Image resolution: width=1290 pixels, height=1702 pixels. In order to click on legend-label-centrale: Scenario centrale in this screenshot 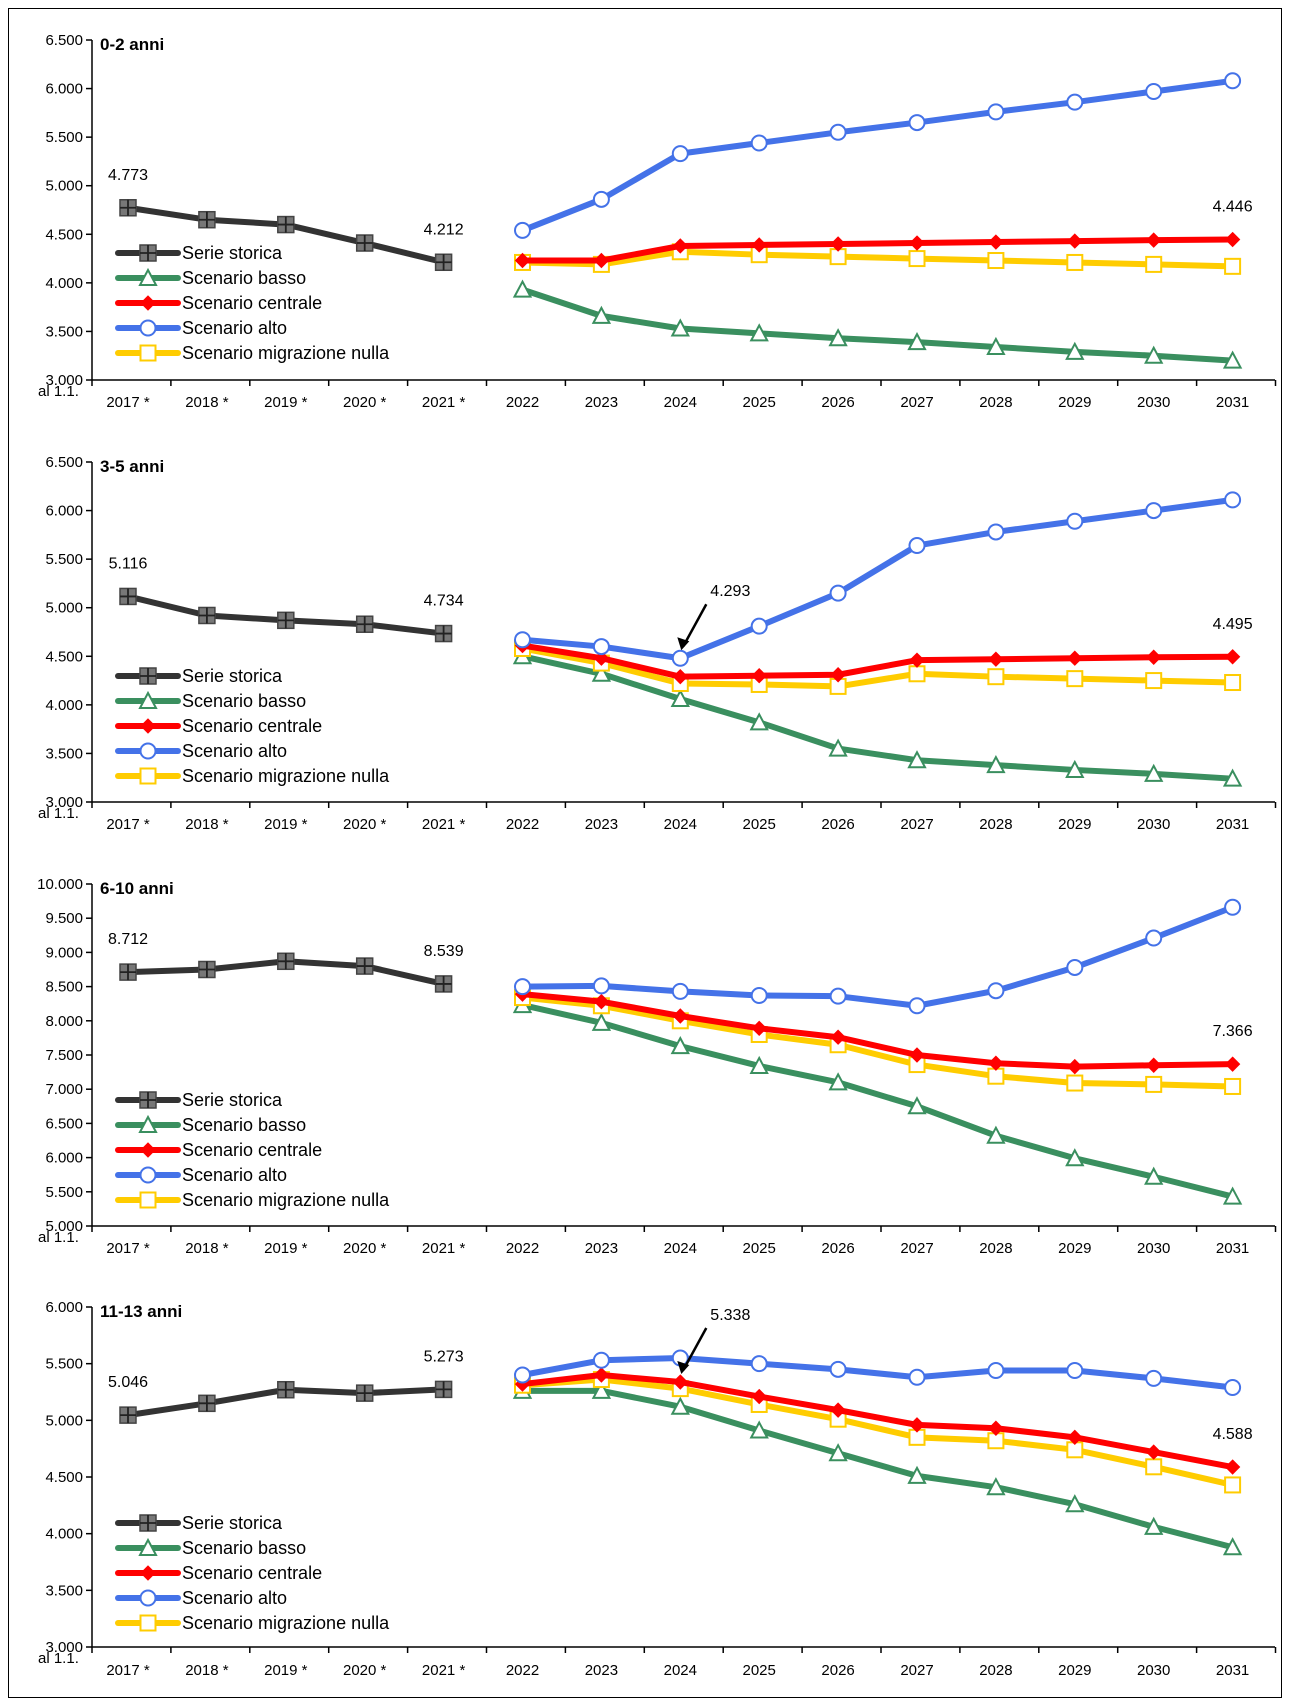, I will do `click(252, 1573)`.